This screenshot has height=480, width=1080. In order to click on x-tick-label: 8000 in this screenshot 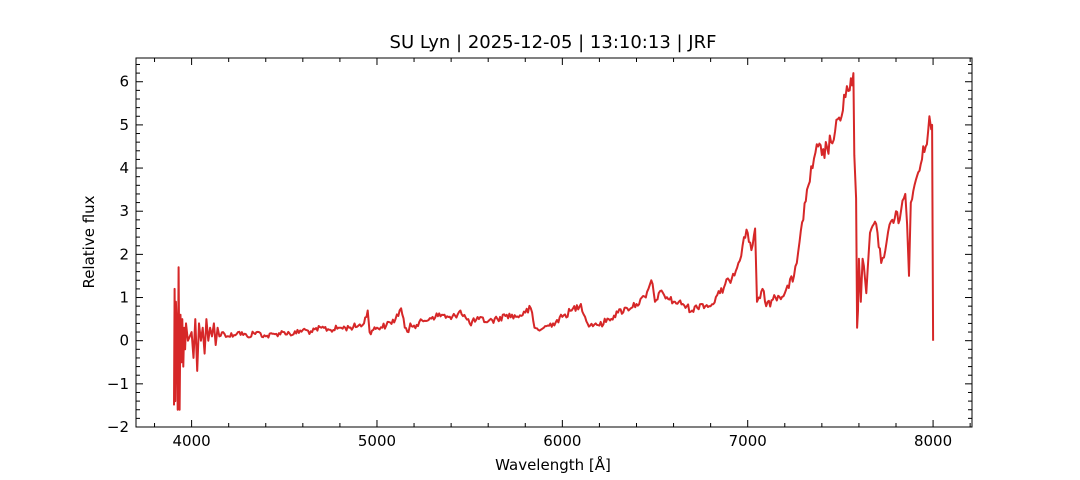, I will do `click(933, 441)`.